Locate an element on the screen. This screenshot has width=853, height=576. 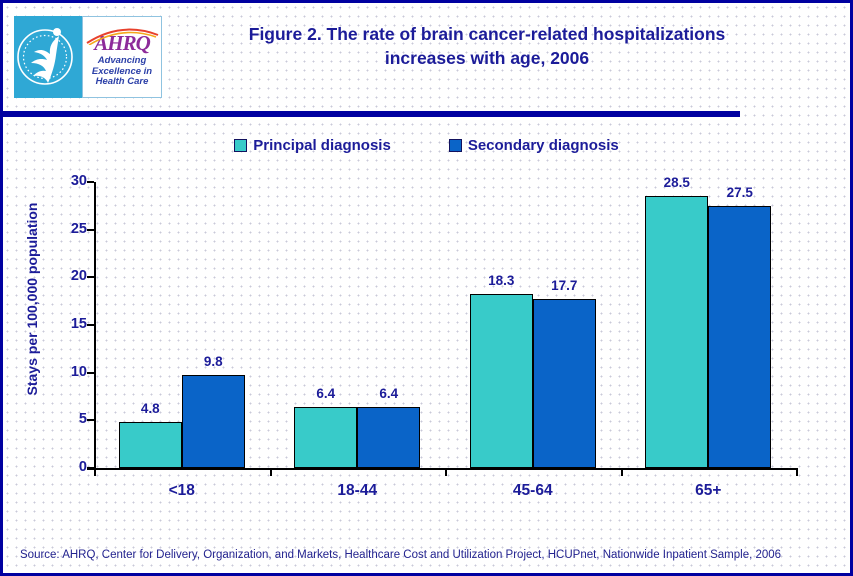
ahrq-acronym: AHRQ is located at coordinates (122, 43).